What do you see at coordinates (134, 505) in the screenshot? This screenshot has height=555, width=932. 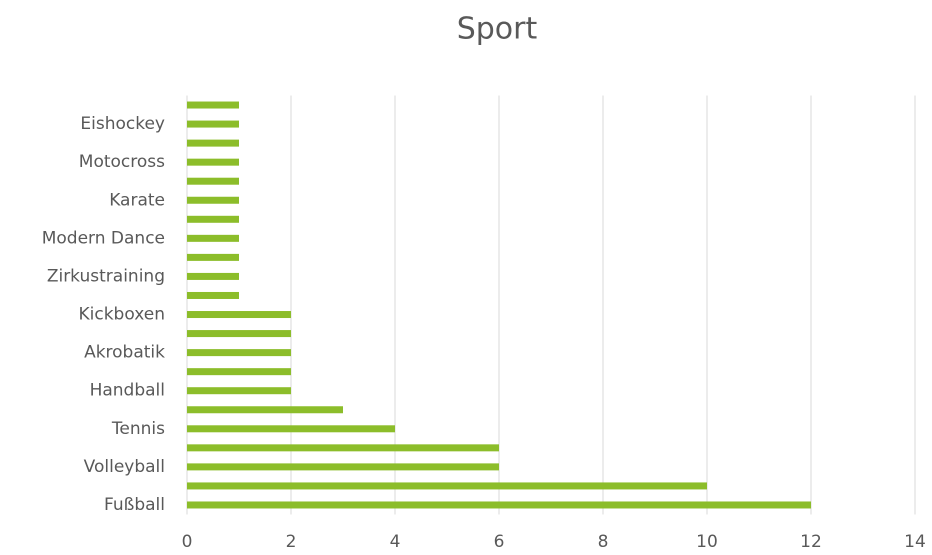 I see `y-tick-label: Fußball` at bounding box center [134, 505].